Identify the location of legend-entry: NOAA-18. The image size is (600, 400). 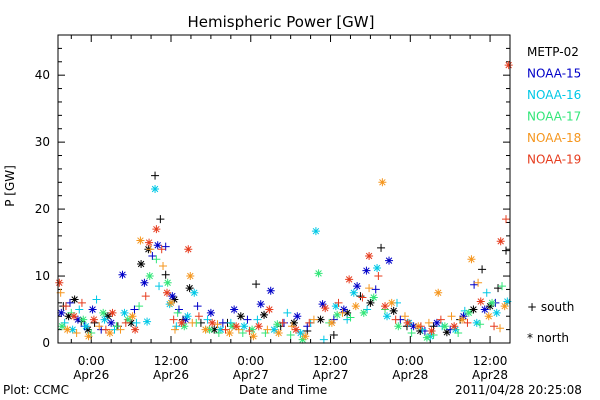
(554, 138).